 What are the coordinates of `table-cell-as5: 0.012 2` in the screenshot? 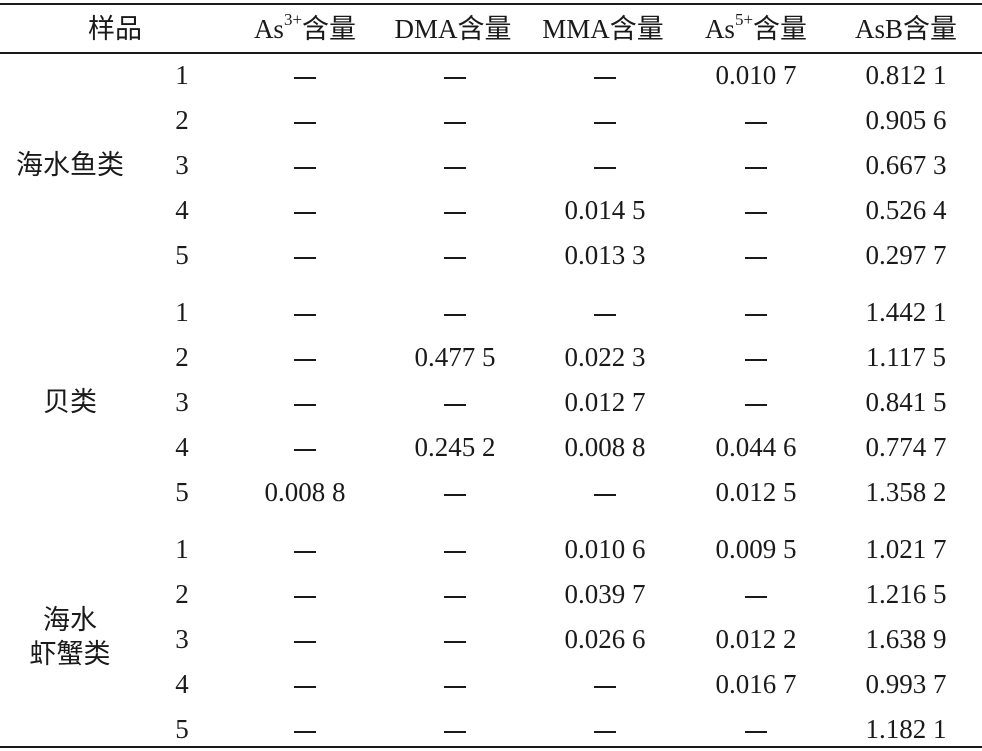 It's located at (756, 639).